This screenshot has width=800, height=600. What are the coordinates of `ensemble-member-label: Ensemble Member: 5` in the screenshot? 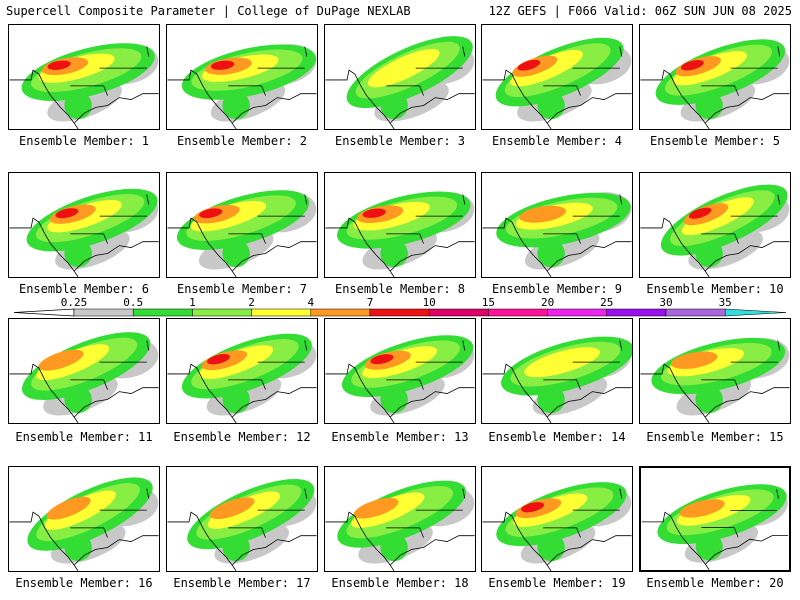 It's located at (715, 141).